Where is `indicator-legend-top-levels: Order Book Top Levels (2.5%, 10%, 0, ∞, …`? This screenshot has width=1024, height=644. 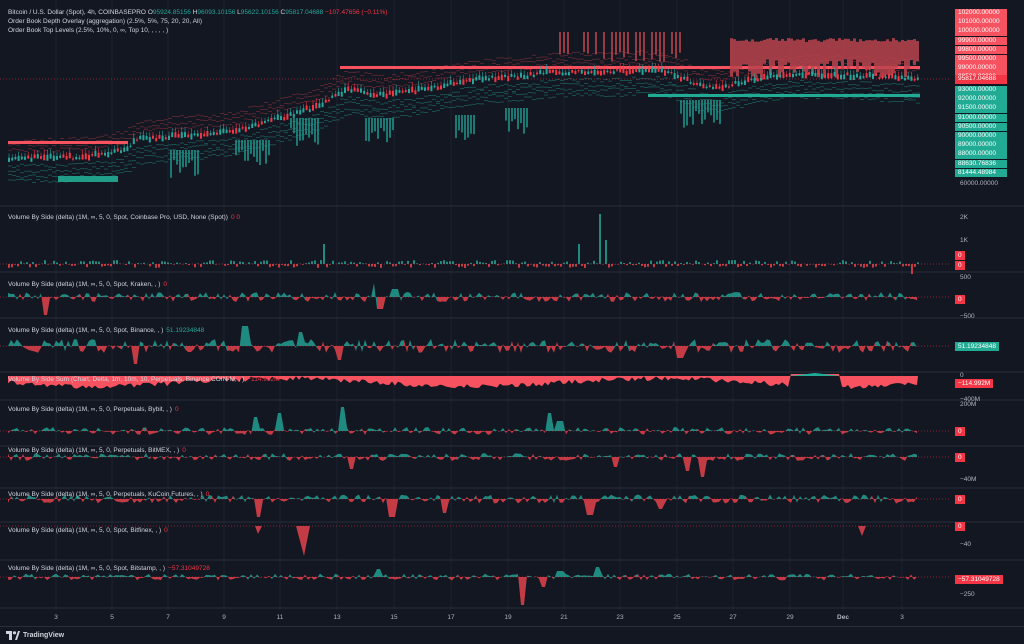 indicator-legend-top-levels: Order Book Top Levels (2.5%, 10%, 0, ∞, … is located at coordinates (88, 30).